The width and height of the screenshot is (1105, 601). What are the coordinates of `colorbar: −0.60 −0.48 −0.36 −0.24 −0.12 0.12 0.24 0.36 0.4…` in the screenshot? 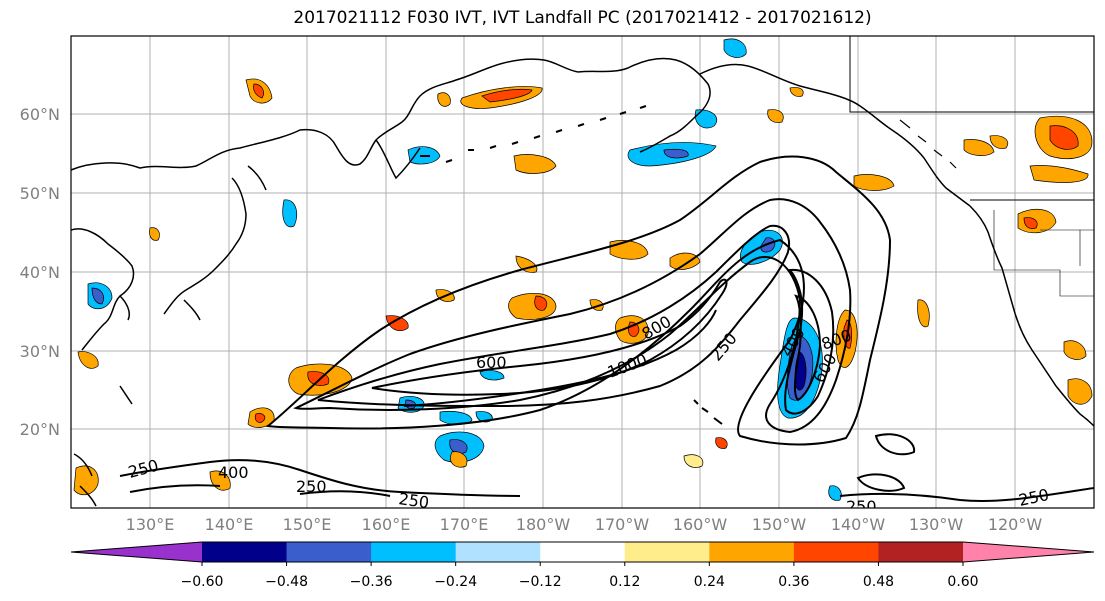 It's located at (582, 565).